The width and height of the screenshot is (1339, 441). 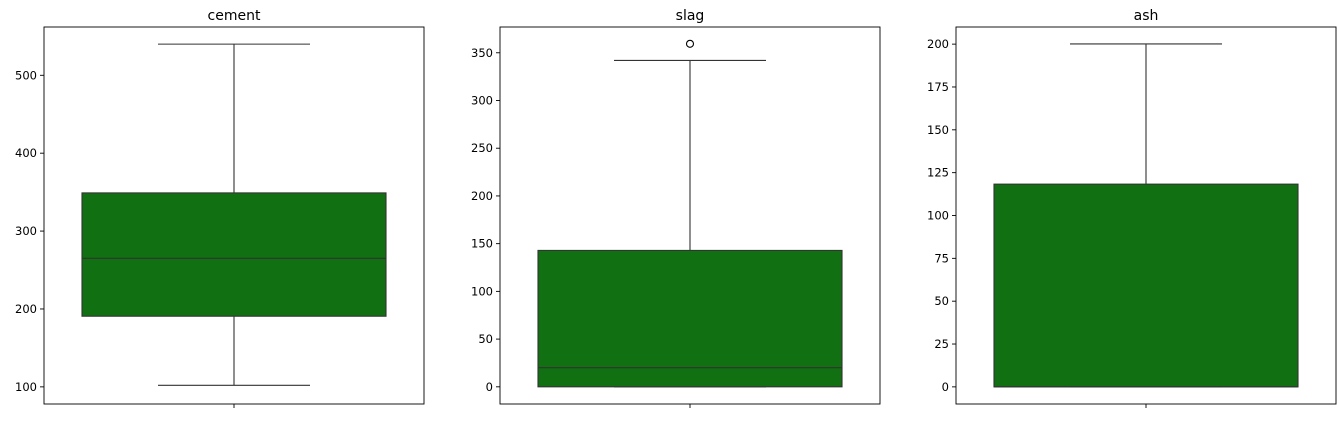 What do you see at coordinates (941, 344) in the screenshot?
I see `y-tick-label: 25` at bounding box center [941, 344].